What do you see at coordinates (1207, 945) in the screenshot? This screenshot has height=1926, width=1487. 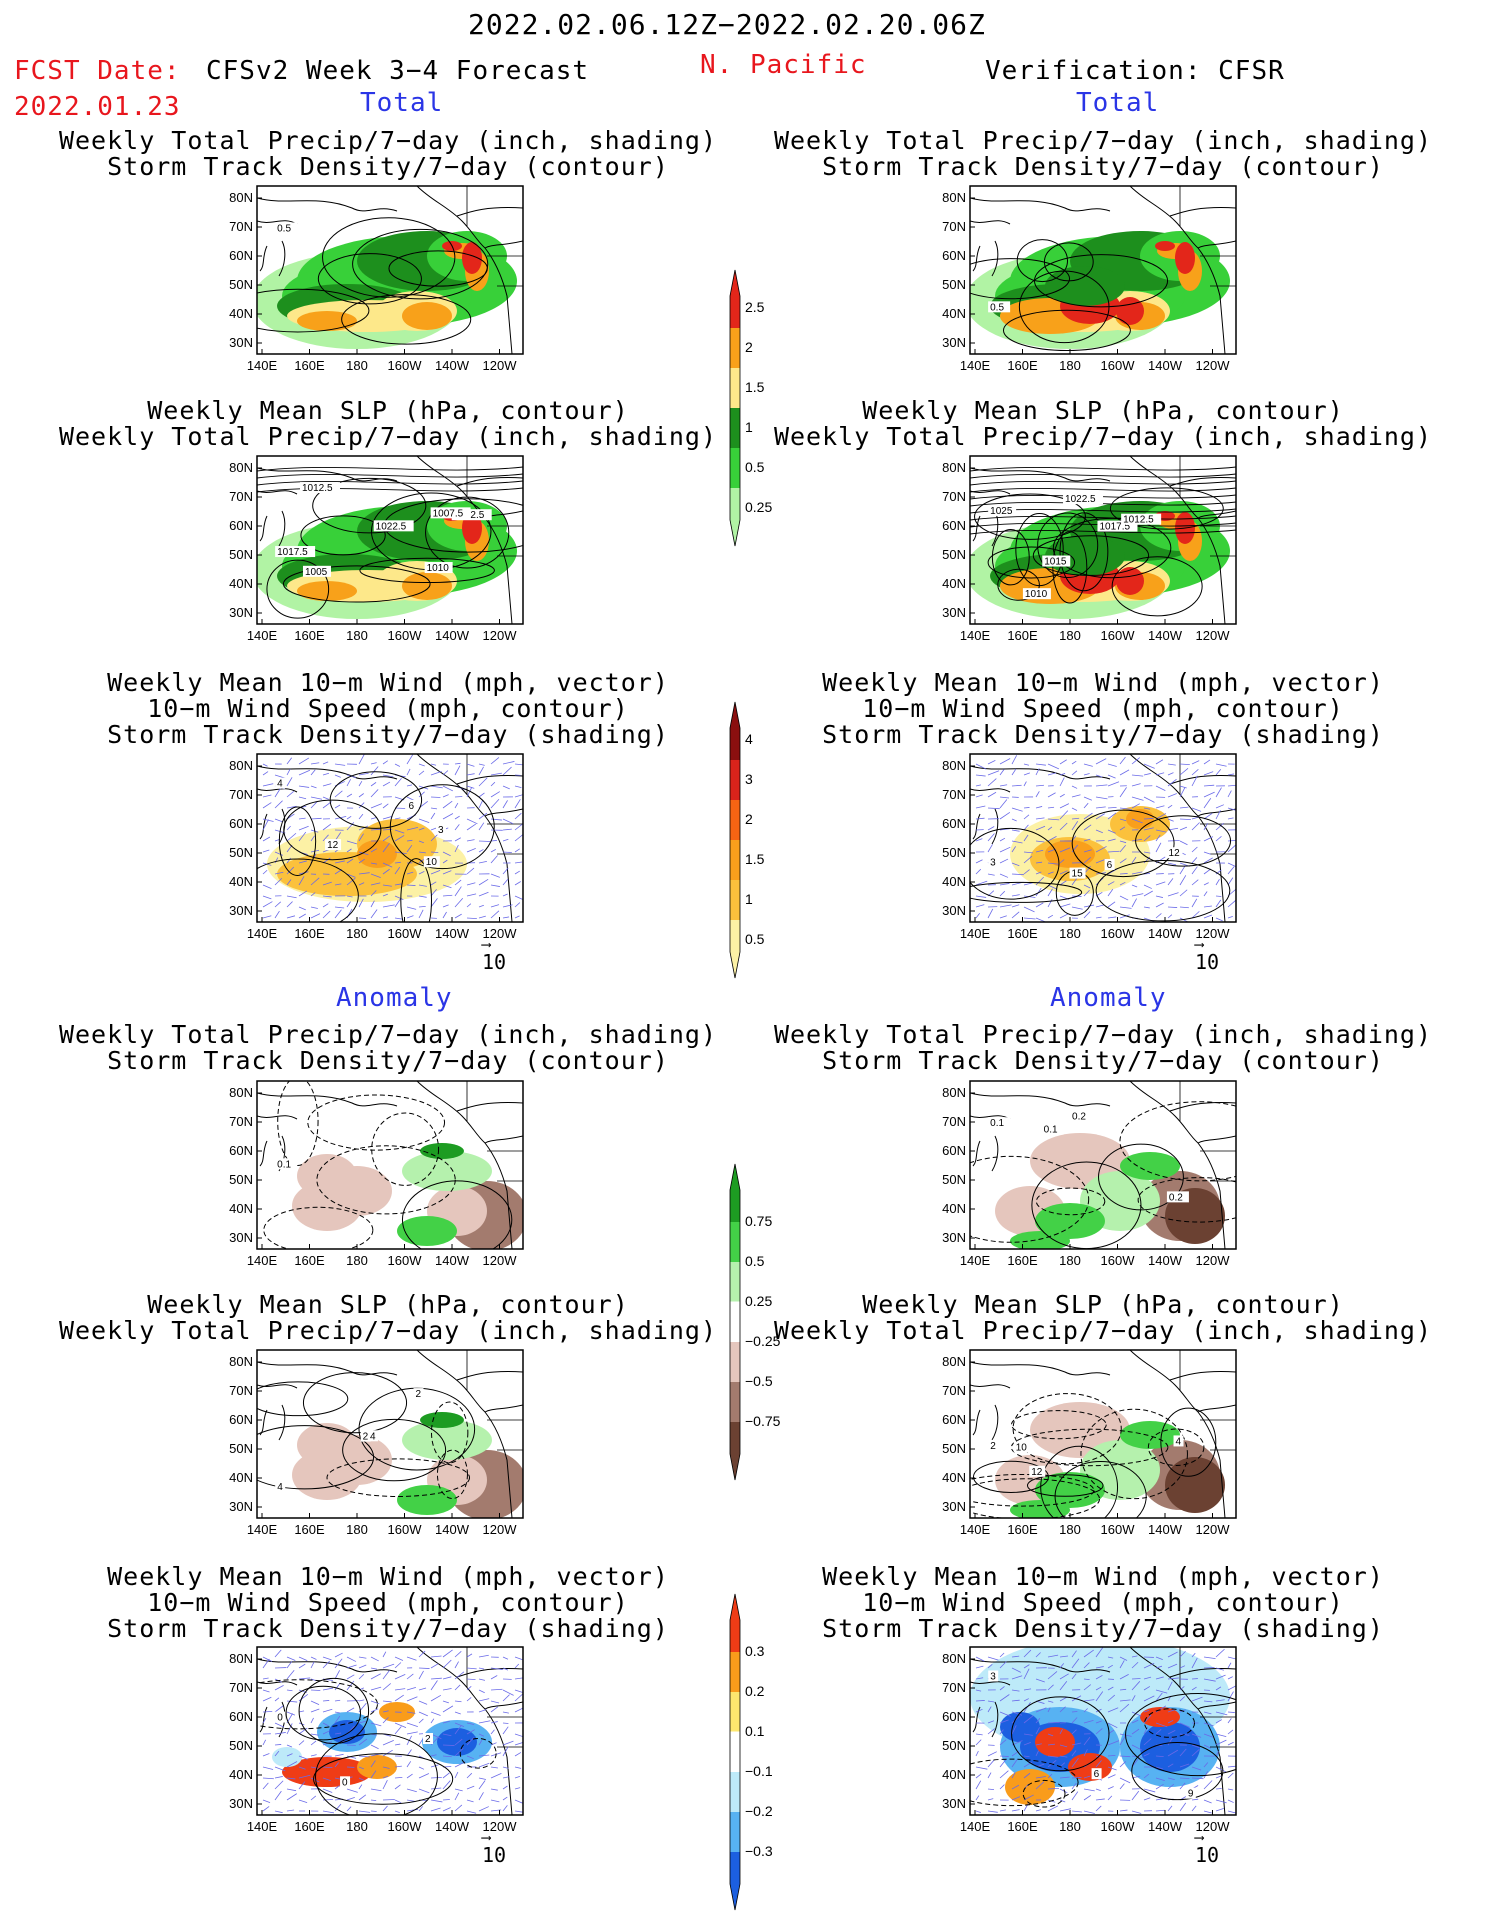 I see `vector-arrow: ⟶` at bounding box center [1207, 945].